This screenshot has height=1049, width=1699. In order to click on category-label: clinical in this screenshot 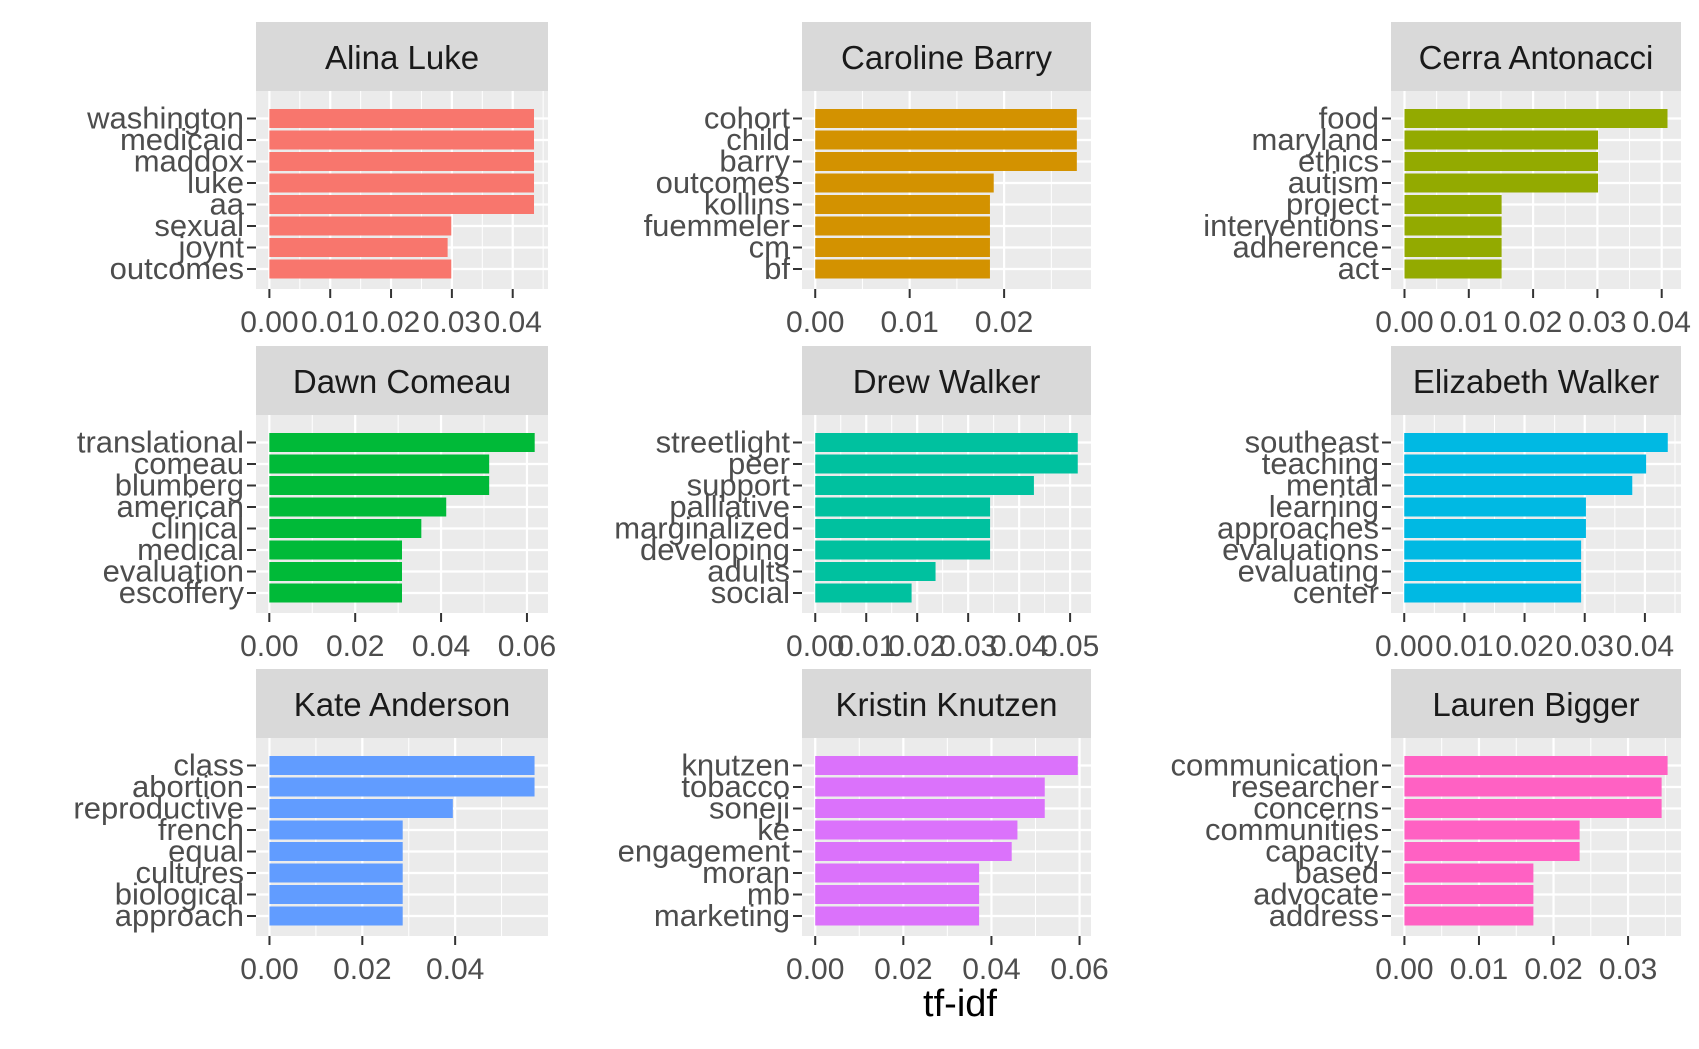, I will do `click(197, 528)`.